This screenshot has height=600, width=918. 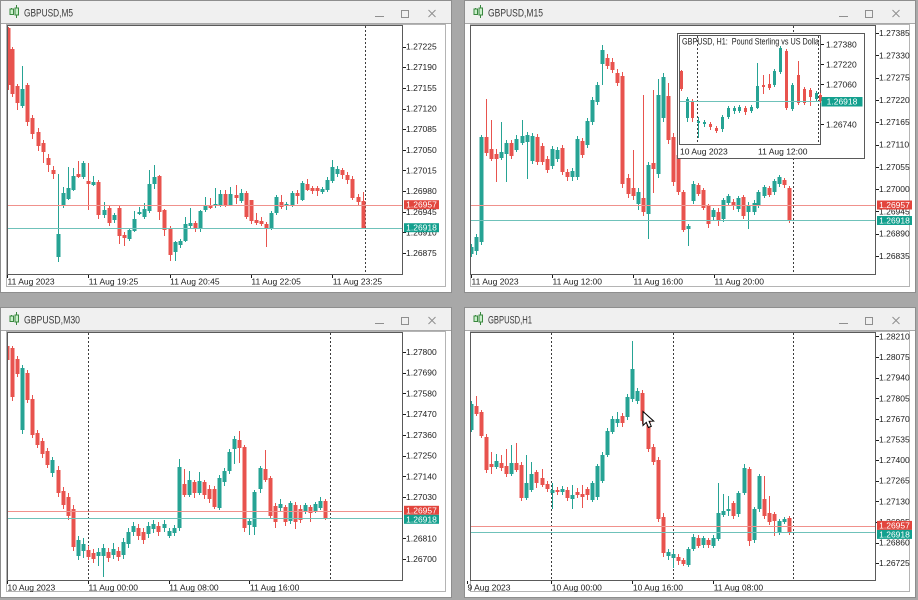 What do you see at coordinates (421, 393) in the screenshot?
I see `svg-text: 1.27580` at bounding box center [421, 393].